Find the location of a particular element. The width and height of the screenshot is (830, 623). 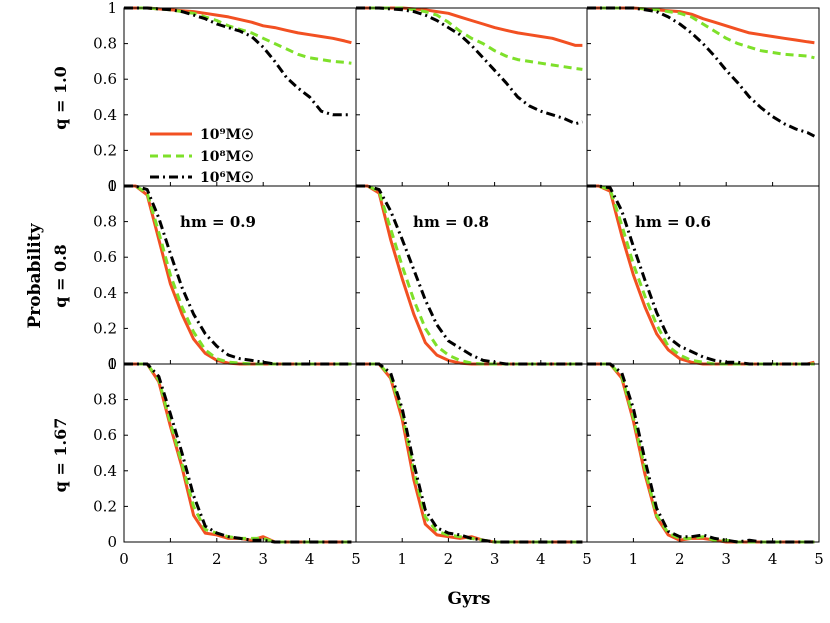

legend: 10⁹M☉ 10⁸M☉ 10⁶M☉ is located at coordinates (202, 156).